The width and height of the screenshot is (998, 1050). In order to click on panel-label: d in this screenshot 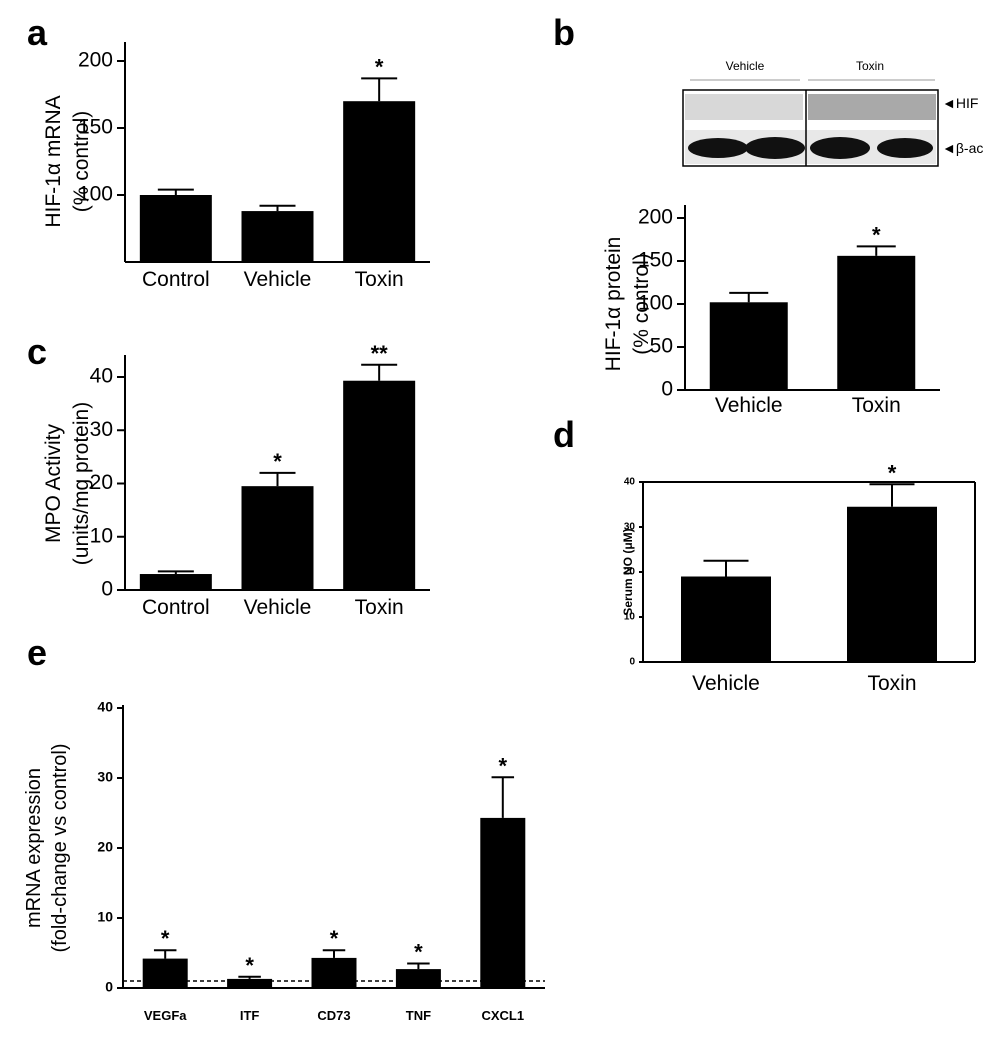, I will do `click(564, 434)`.